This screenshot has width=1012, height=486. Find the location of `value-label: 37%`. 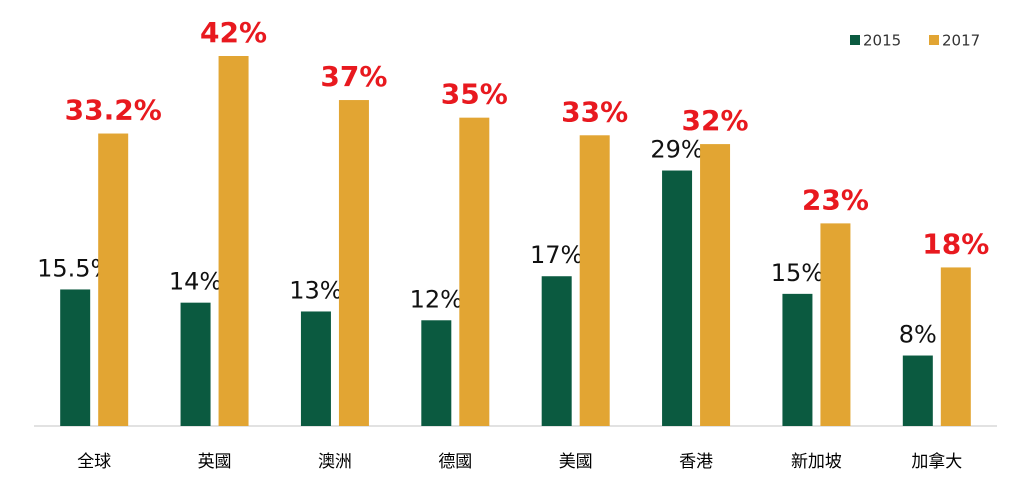

value-label: 37% is located at coordinates (353, 76).